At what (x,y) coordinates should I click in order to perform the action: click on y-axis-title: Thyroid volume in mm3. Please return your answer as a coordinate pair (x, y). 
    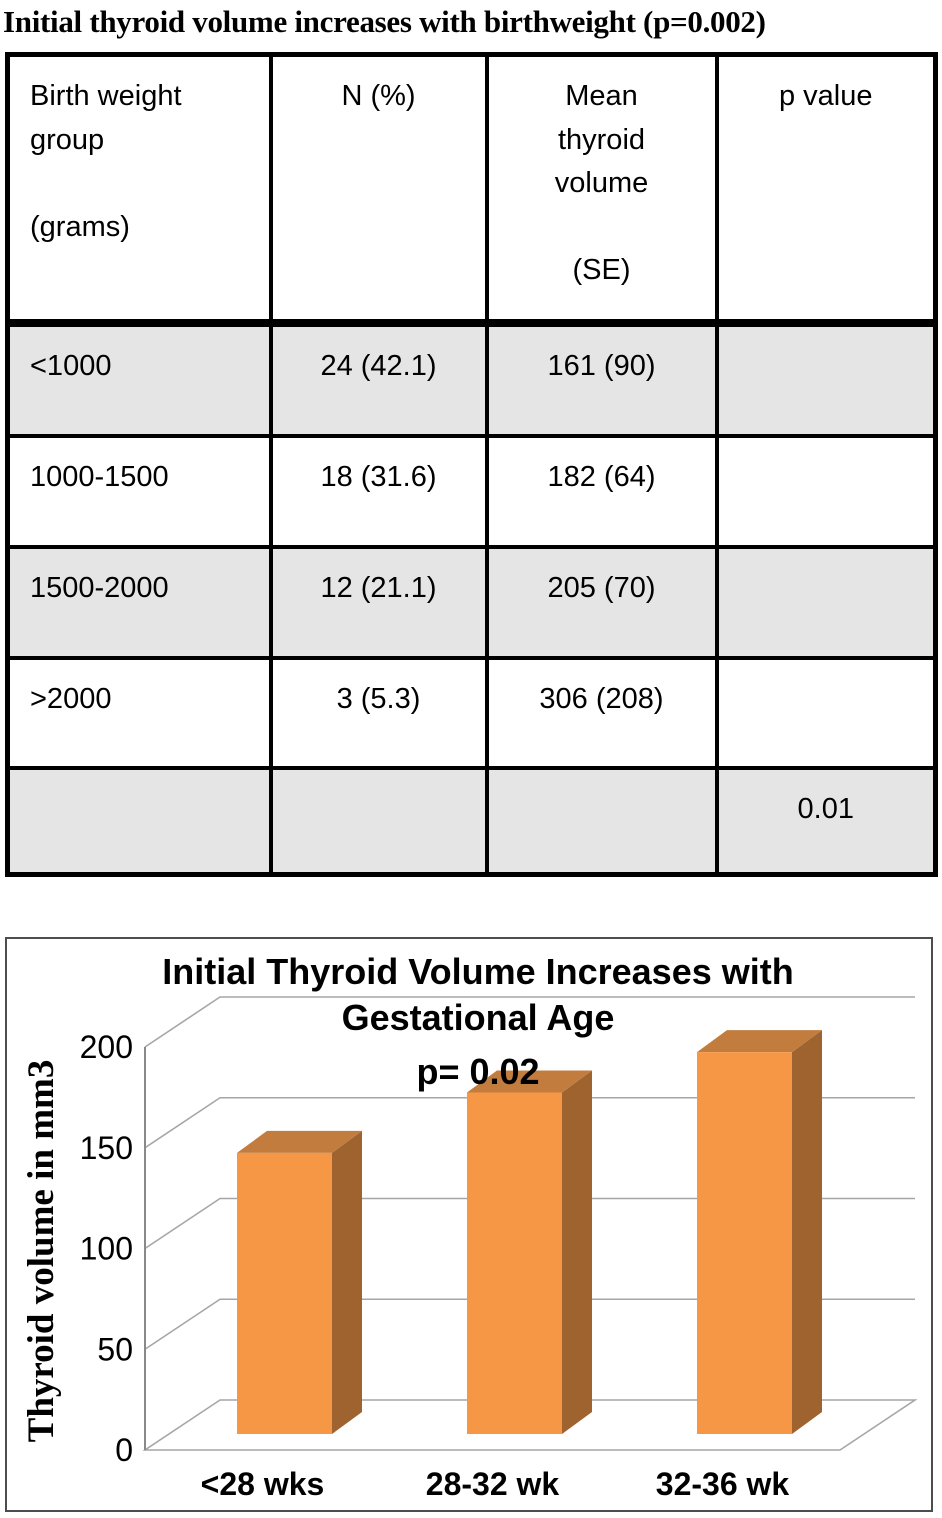
    Looking at the image, I should click on (41, 1251).